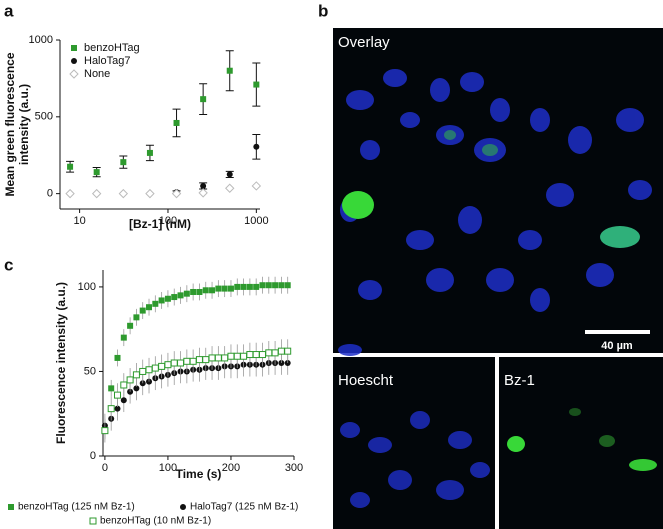 Image resolution: width=663 pixels, height=529 pixels. I want to click on y-tick-label: 1000, so click(41, 40).